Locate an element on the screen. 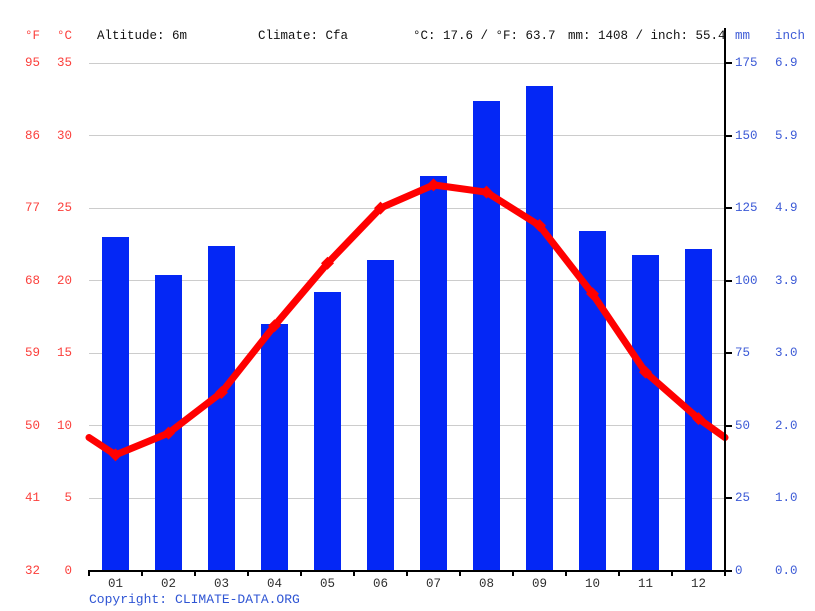  right-axis-line is located at coordinates (725, 299).